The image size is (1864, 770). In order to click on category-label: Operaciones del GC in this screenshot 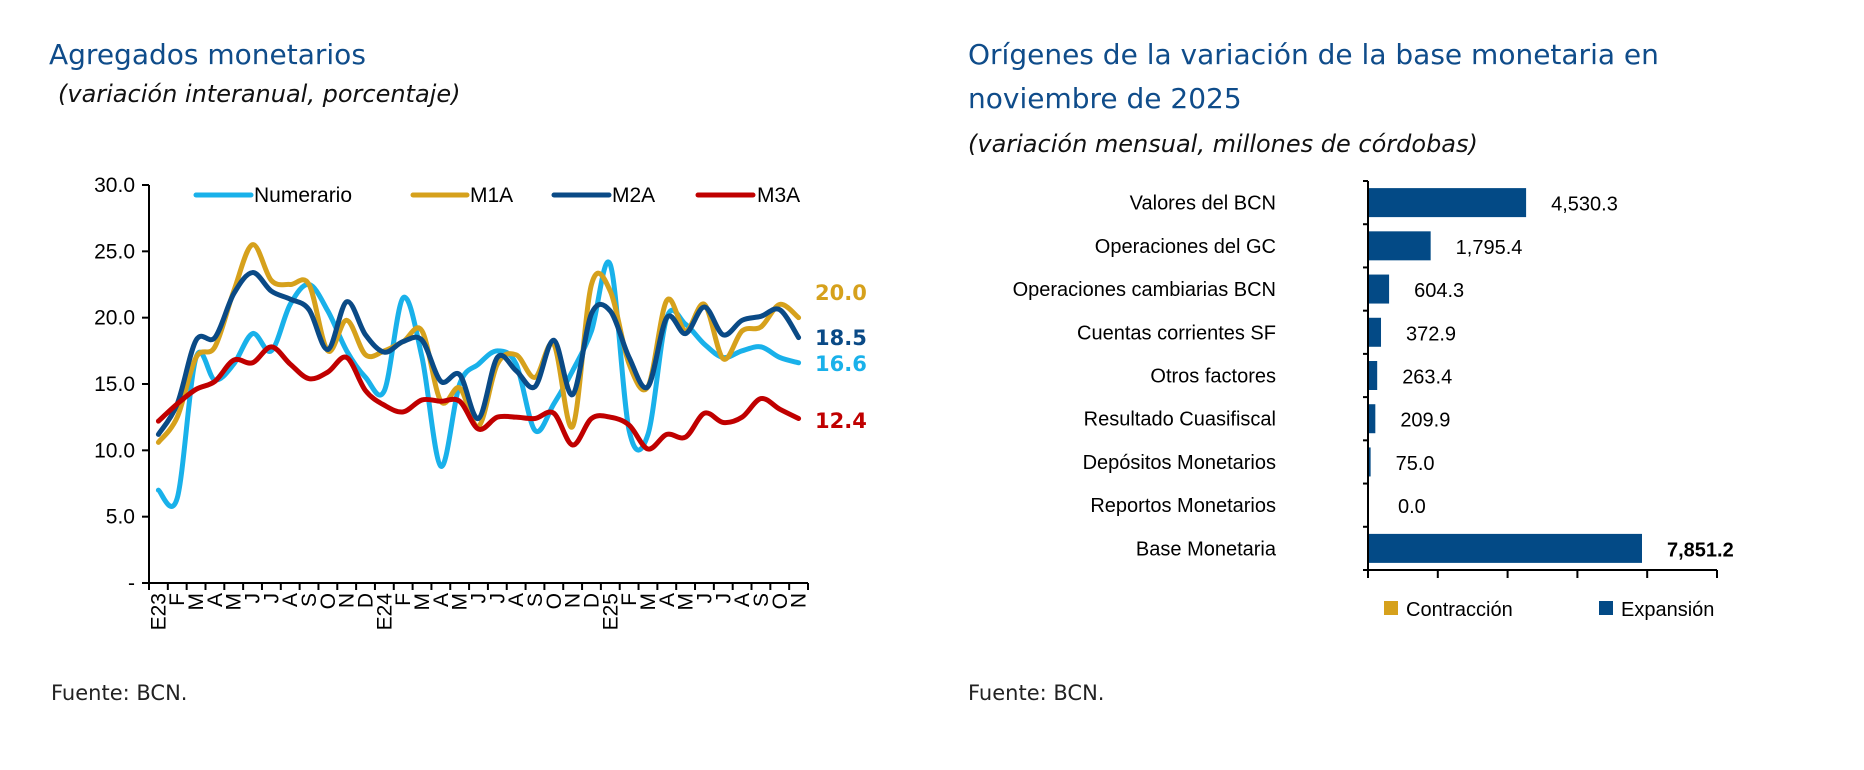, I will do `click(1185, 247)`.